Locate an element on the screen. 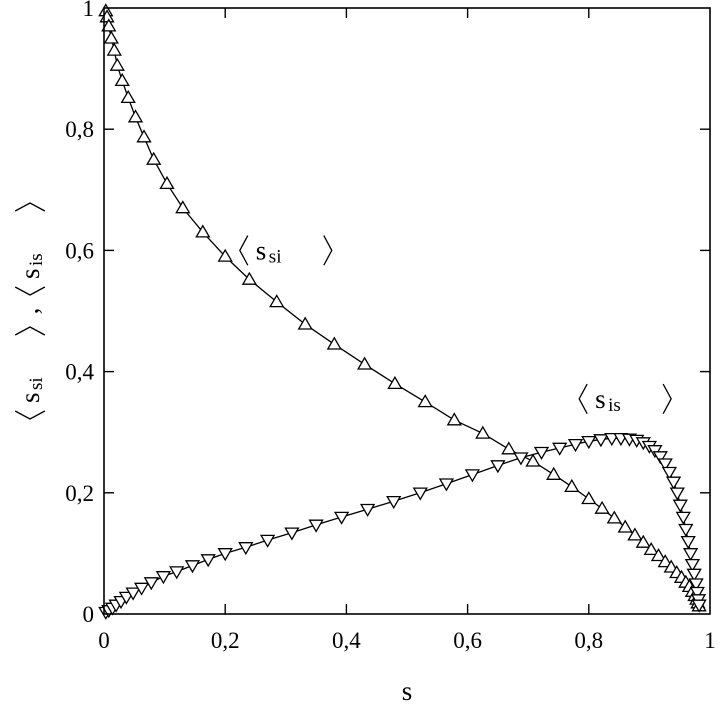 Image resolution: width=720 pixels, height=705 pixels. x-tick-label: 0,8 is located at coordinates (588, 640).